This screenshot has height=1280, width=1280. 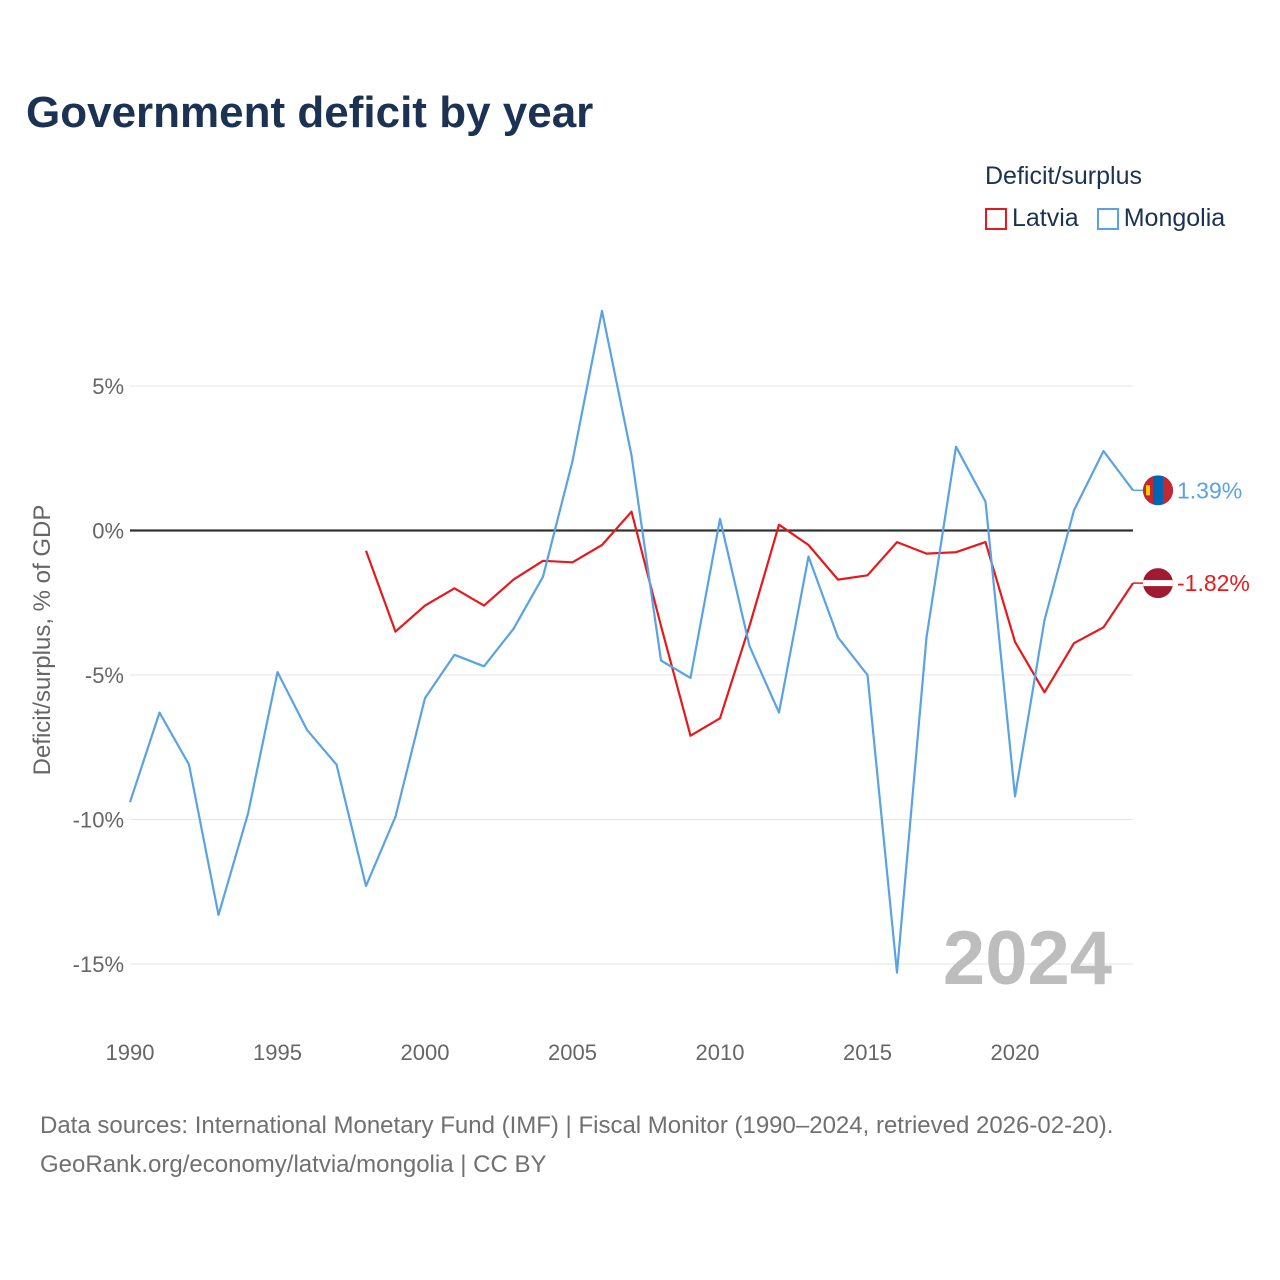 What do you see at coordinates (1045, 218) in the screenshot?
I see `legend-label-latvia: Latvia` at bounding box center [1045, 218].